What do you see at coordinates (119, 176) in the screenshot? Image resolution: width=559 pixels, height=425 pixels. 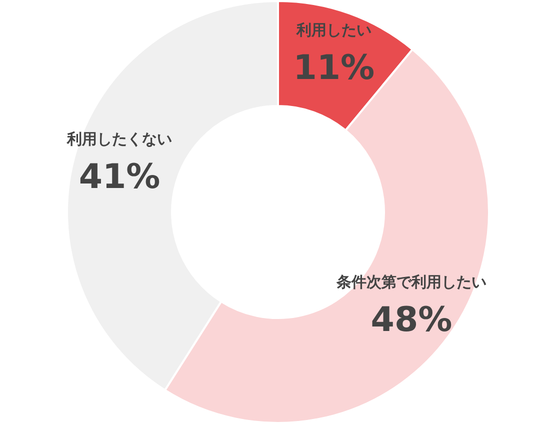 I see `data-label: 41%` at bounding box center [119, 176].